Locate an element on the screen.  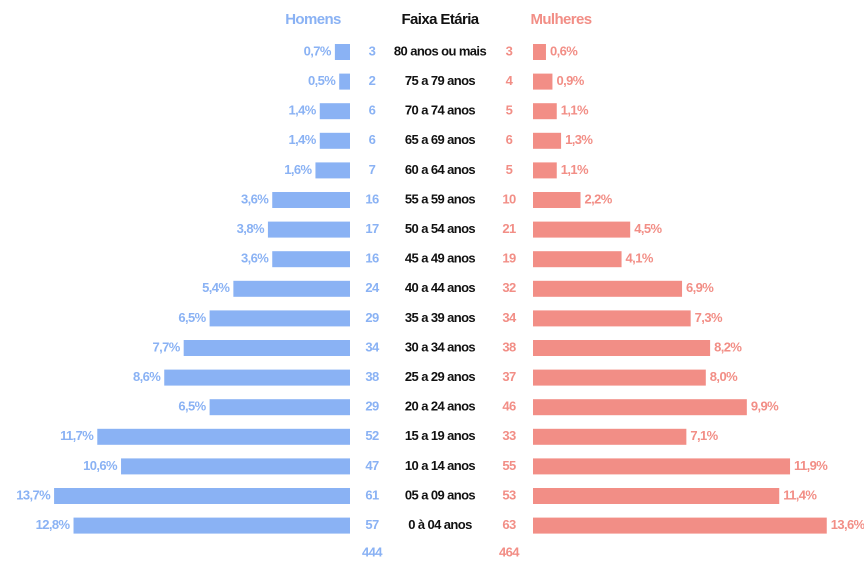
count-label: 19 is located at coordinates (509, 258).